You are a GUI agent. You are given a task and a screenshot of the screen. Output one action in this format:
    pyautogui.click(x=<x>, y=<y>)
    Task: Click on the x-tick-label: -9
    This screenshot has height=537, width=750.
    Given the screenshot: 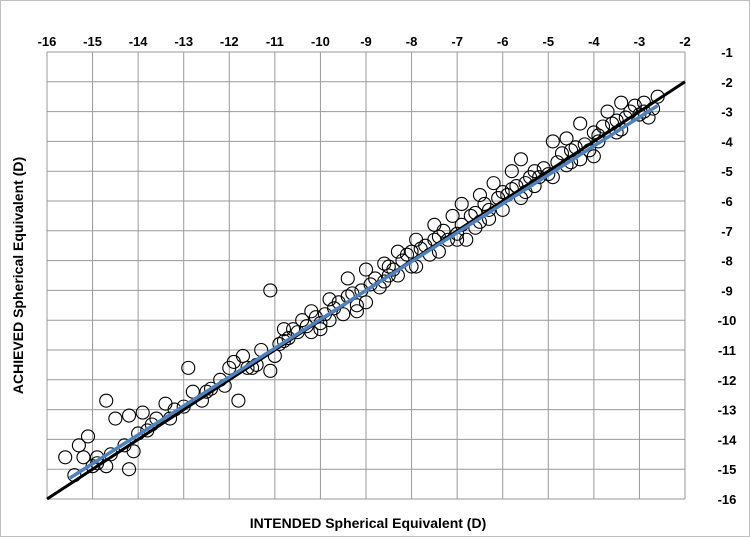 What is the action you would take?
    pyautogui.click(x=366, y=41)
    